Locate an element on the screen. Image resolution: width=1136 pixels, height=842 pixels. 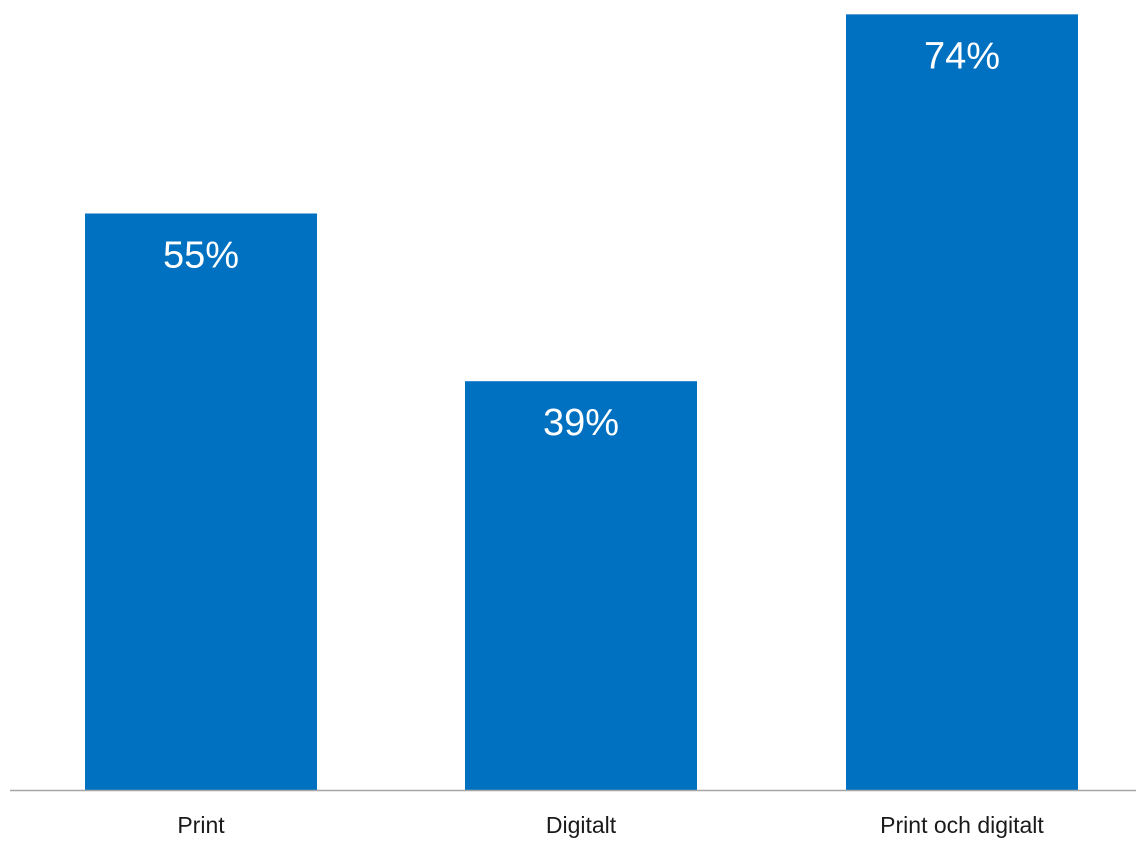
value-label-2: 74% is located at coordinates (962, 56).